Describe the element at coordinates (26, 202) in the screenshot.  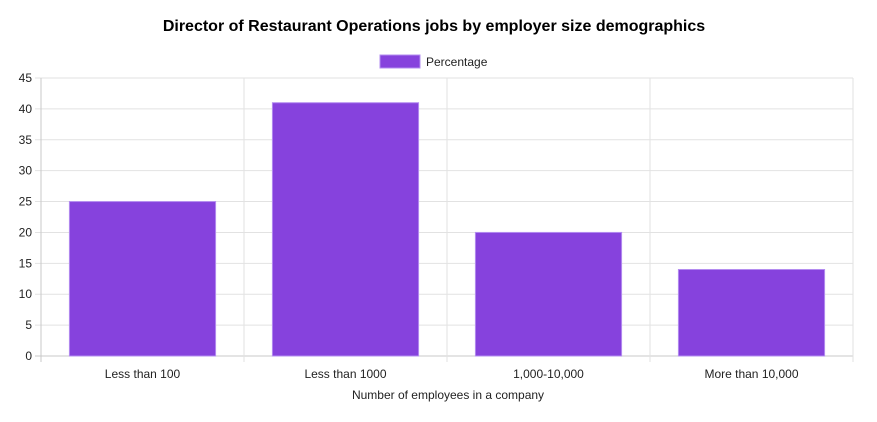
I see `y-tick-label: 25` at that location.